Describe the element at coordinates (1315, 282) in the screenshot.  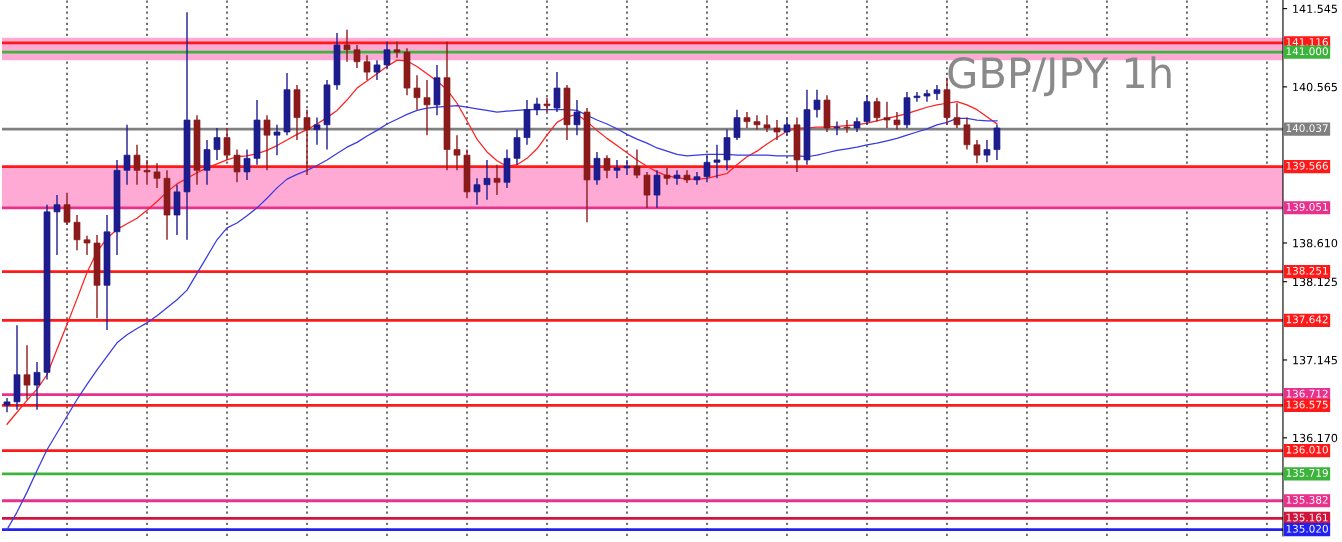
I see `y-tick-label: 138.125` at that location.